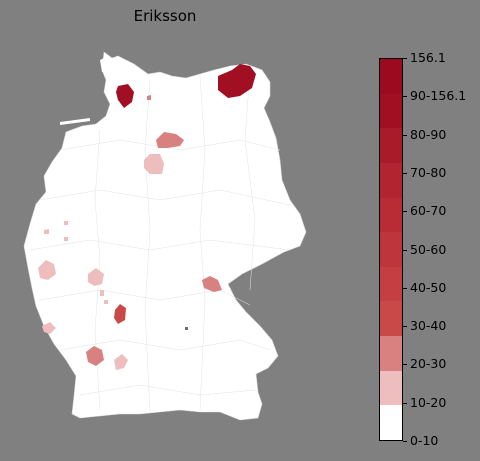 The height and width of the screenshot is (461, 480). I want to click on legend-tick-label: 90-156.1, so click(438, 96).